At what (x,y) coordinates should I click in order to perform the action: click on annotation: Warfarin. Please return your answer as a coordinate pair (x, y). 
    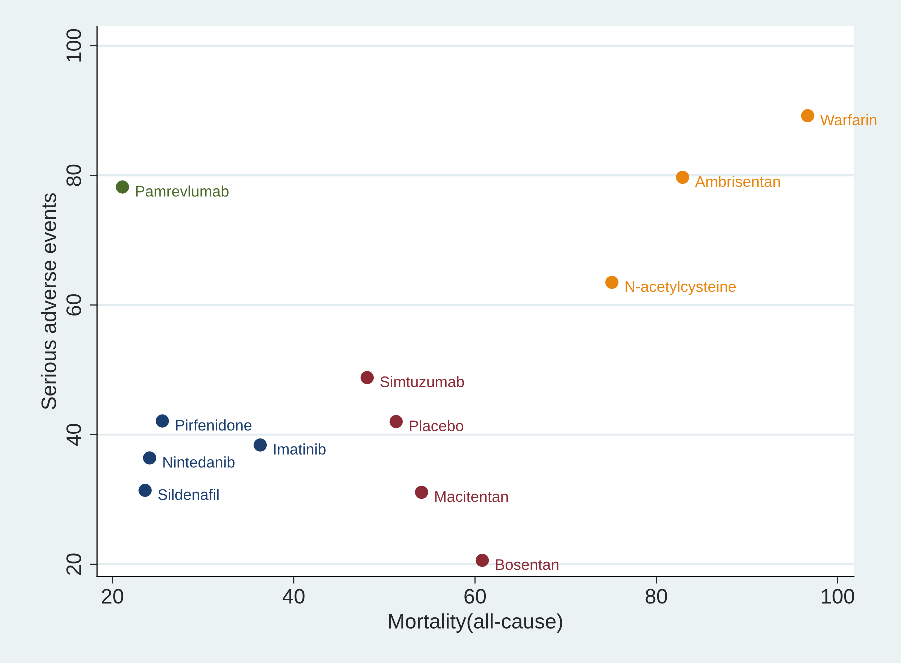
    Looking at the image, I should click on (848, 120).